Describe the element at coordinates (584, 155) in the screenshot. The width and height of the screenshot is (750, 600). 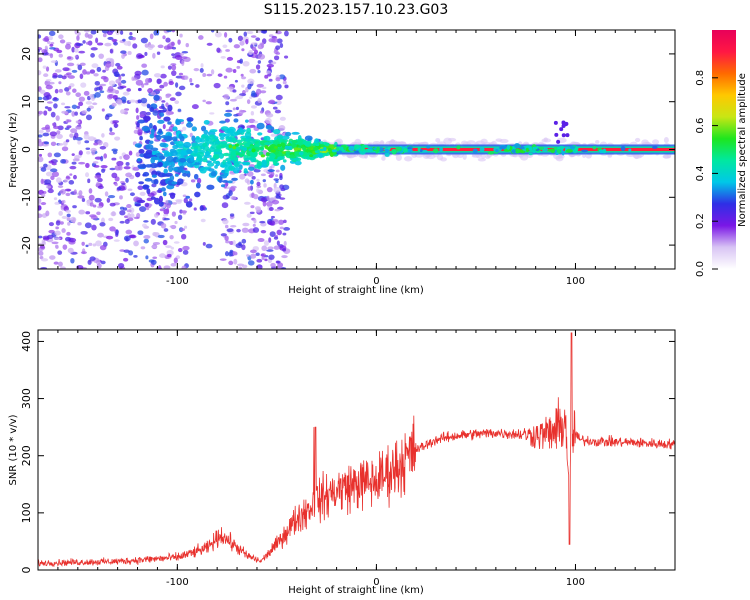
I see `haze-speckle` at that location.